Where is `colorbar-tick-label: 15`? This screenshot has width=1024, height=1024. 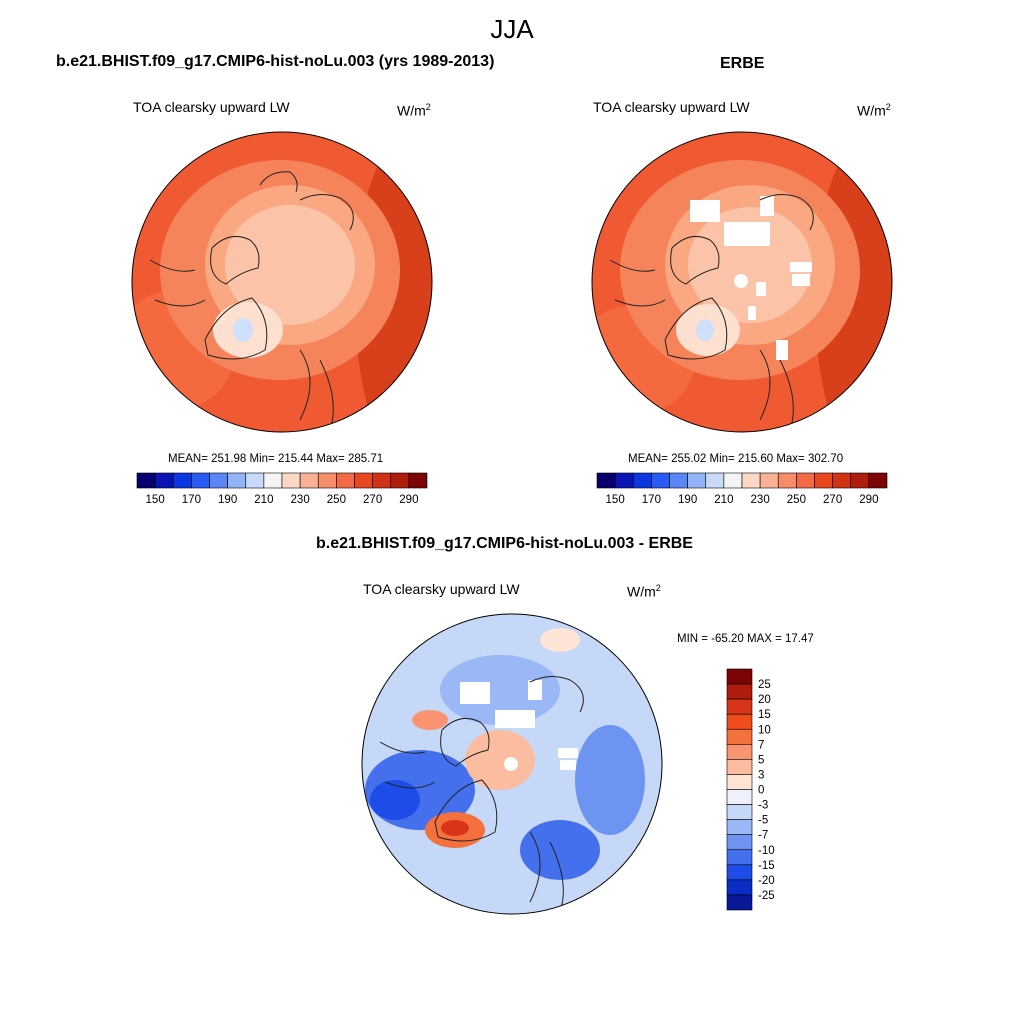
colorbar-tick-label: 15 is located at coordinates (764, 715).